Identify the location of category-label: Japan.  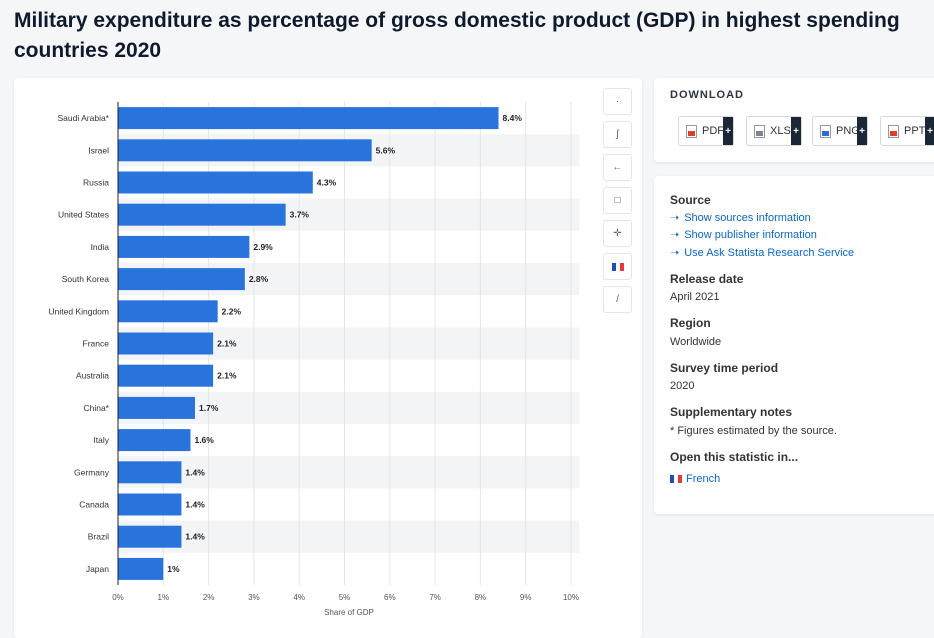
(97, 569).